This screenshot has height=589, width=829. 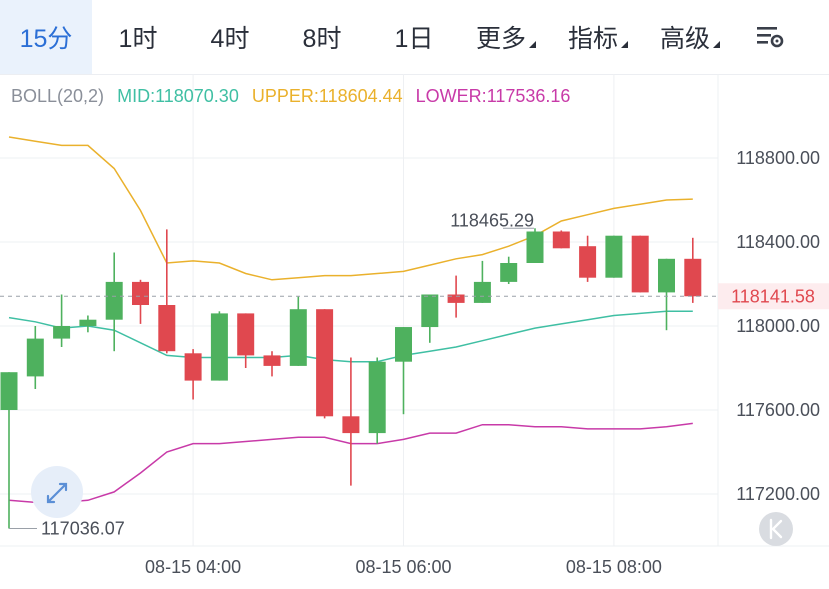 What do you see at coordinates (778, 326) in the screenshot?
I see `y-tick-label: 118000.00` at bounding box center [778, 326].